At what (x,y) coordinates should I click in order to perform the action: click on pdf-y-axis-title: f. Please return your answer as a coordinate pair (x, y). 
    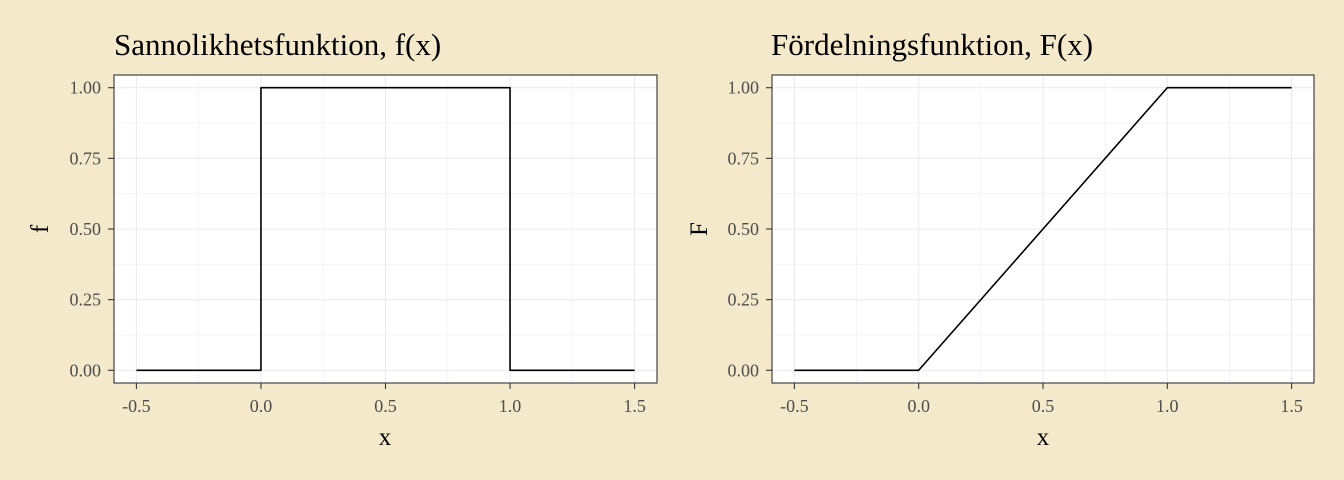
    Looking at the image, I should click on (40, 228).